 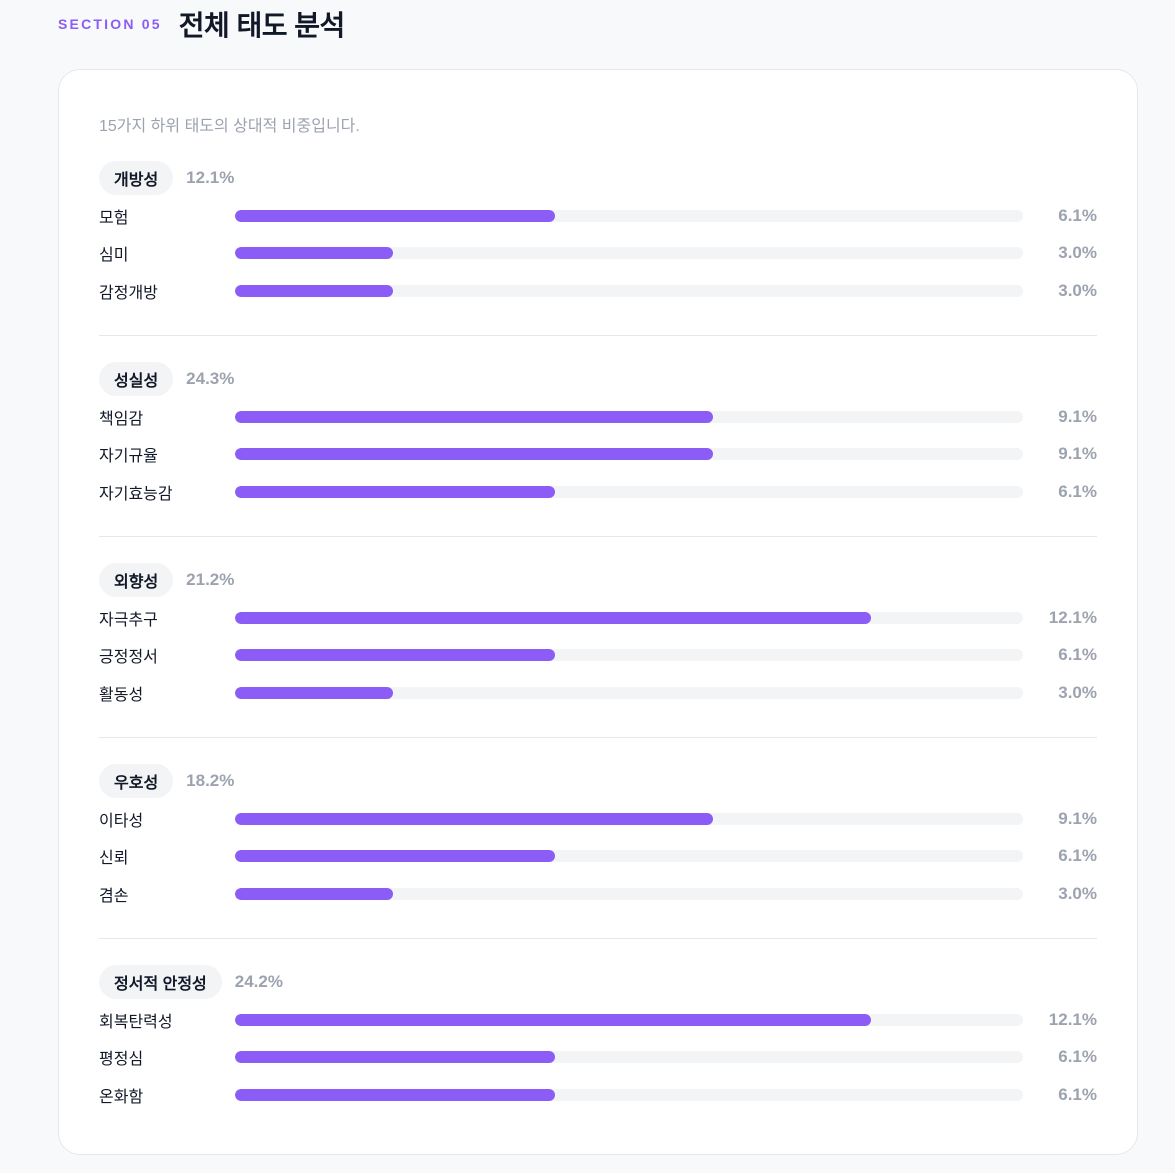 What do you see at coordinates (160, 982) in the screenshot?
I see `group-name-badge: 정서적 안정성` at bounding box center [160, 982].